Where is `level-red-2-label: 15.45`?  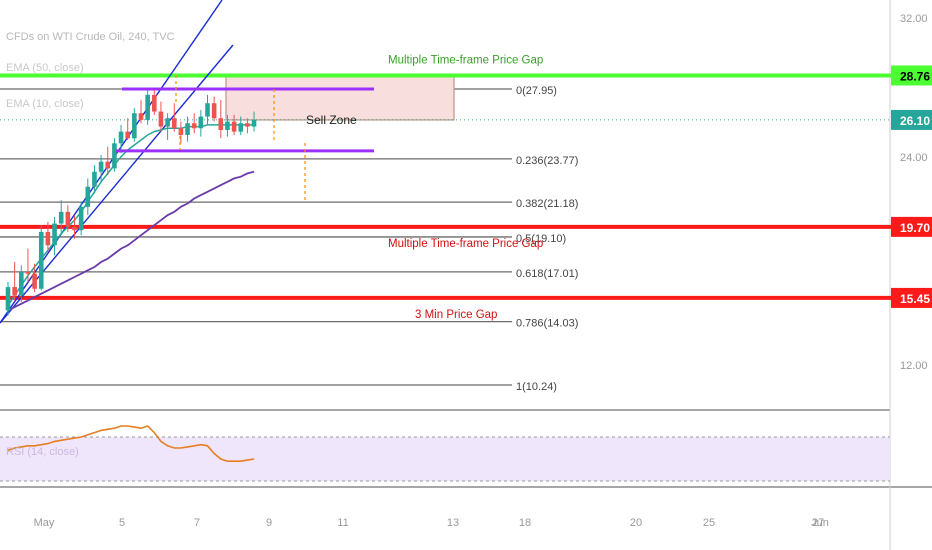
level-red-2-label: 15.45 is located at coordinates (915, 299).